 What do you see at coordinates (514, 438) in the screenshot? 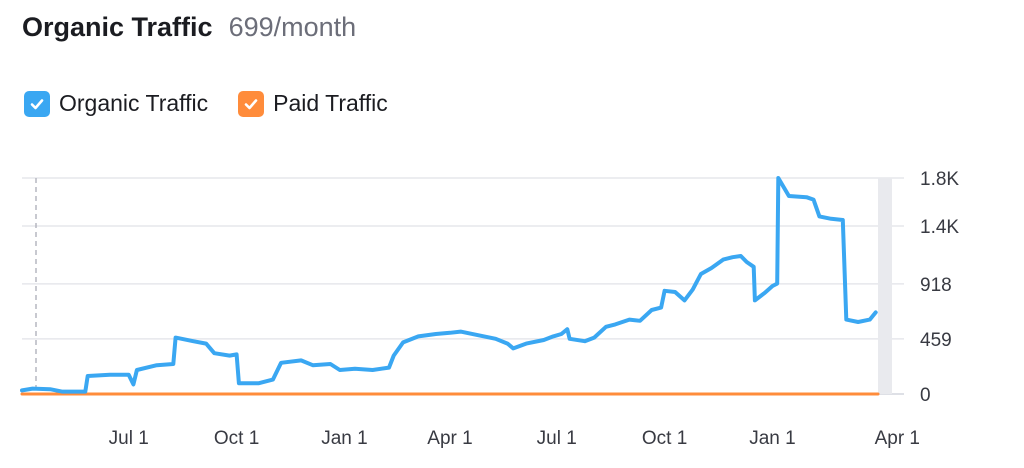
I see `x-axis-ticks: Jul 1 Oct 1 Jan 1 Apr 1 Jul 1 Oct 1 Jan 1 Apr 1` at bounding box center [514, 438].